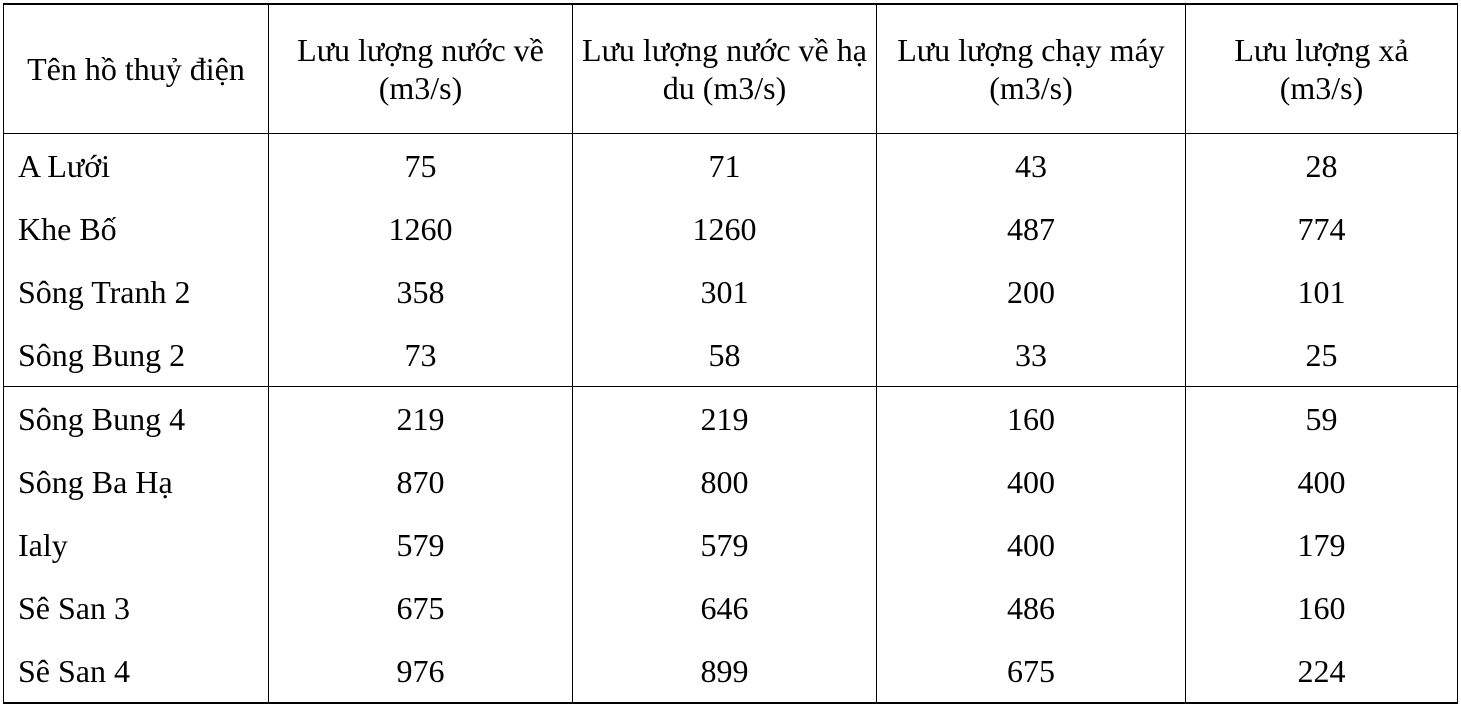 This screenshot has width=1461, height=705. Describe the element at coordinates (724, 481) in the screenshot. I see `flow-value: 800` at that location.